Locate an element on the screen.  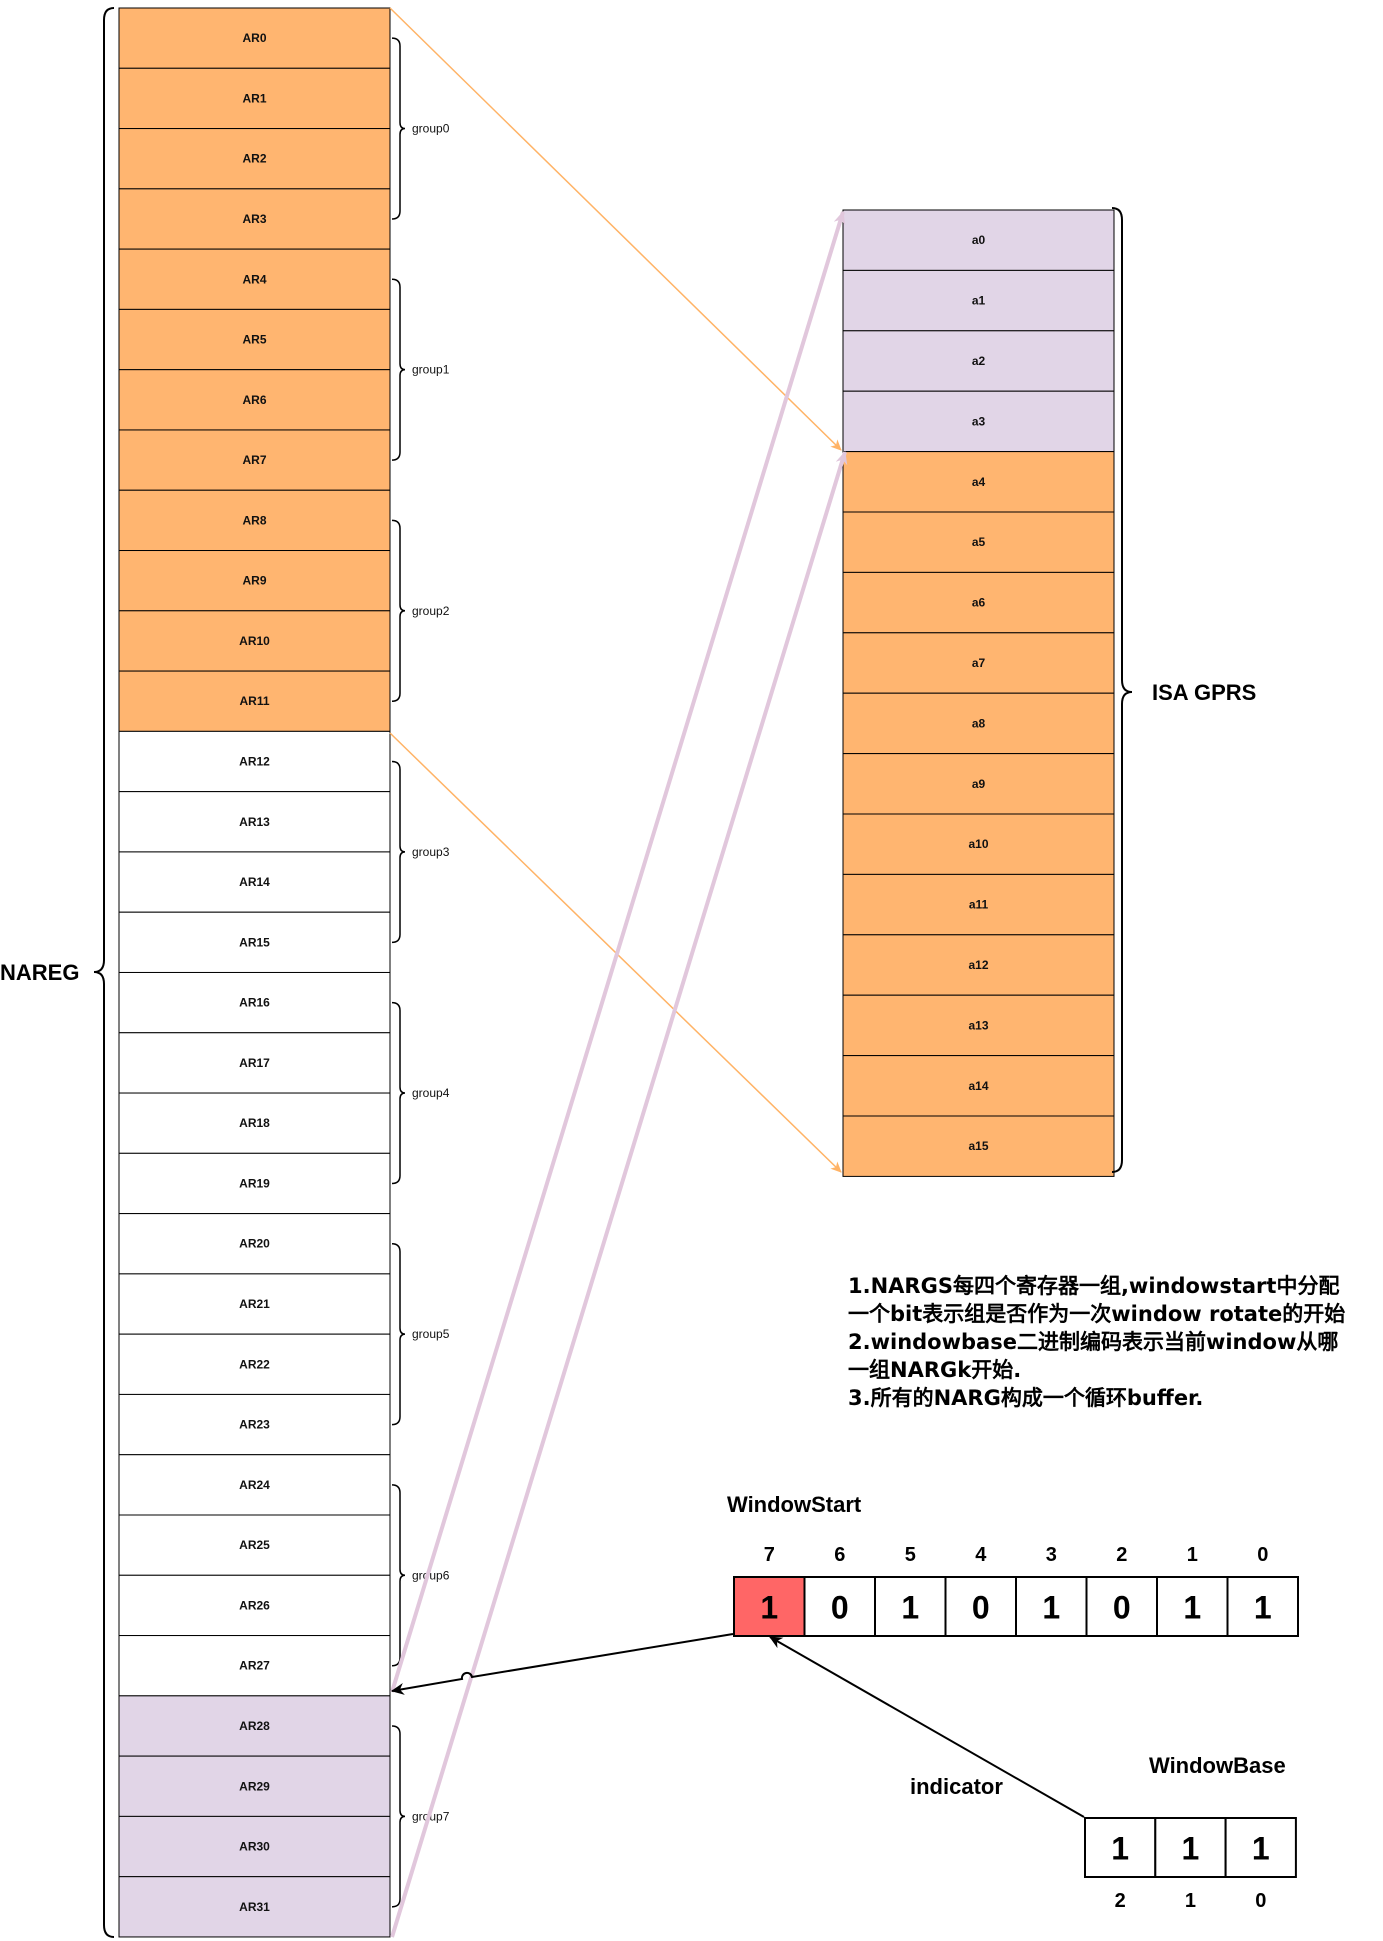
gprs-register-label: a13 is located at coordinates (978, 1025).